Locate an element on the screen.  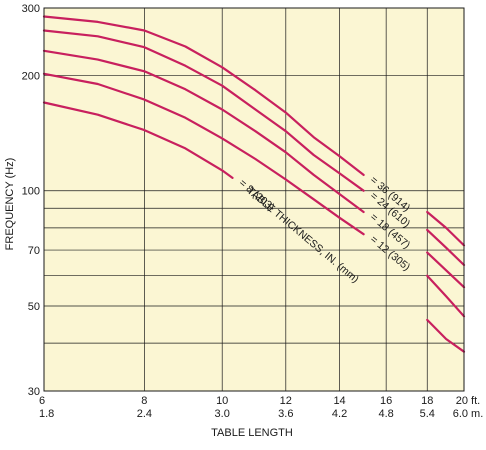
y-tick-label: 50 is located at coordinates (34, 307).